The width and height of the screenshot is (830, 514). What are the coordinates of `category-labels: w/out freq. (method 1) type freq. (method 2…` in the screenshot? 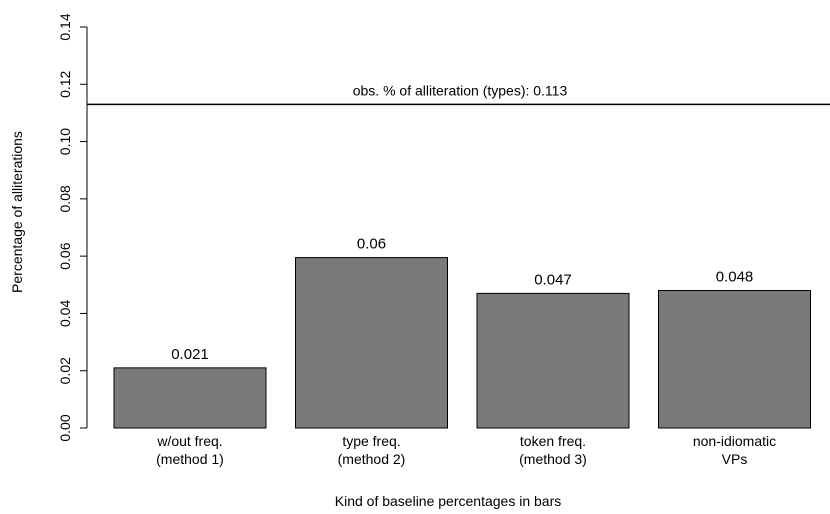 It's located at (466, 450).